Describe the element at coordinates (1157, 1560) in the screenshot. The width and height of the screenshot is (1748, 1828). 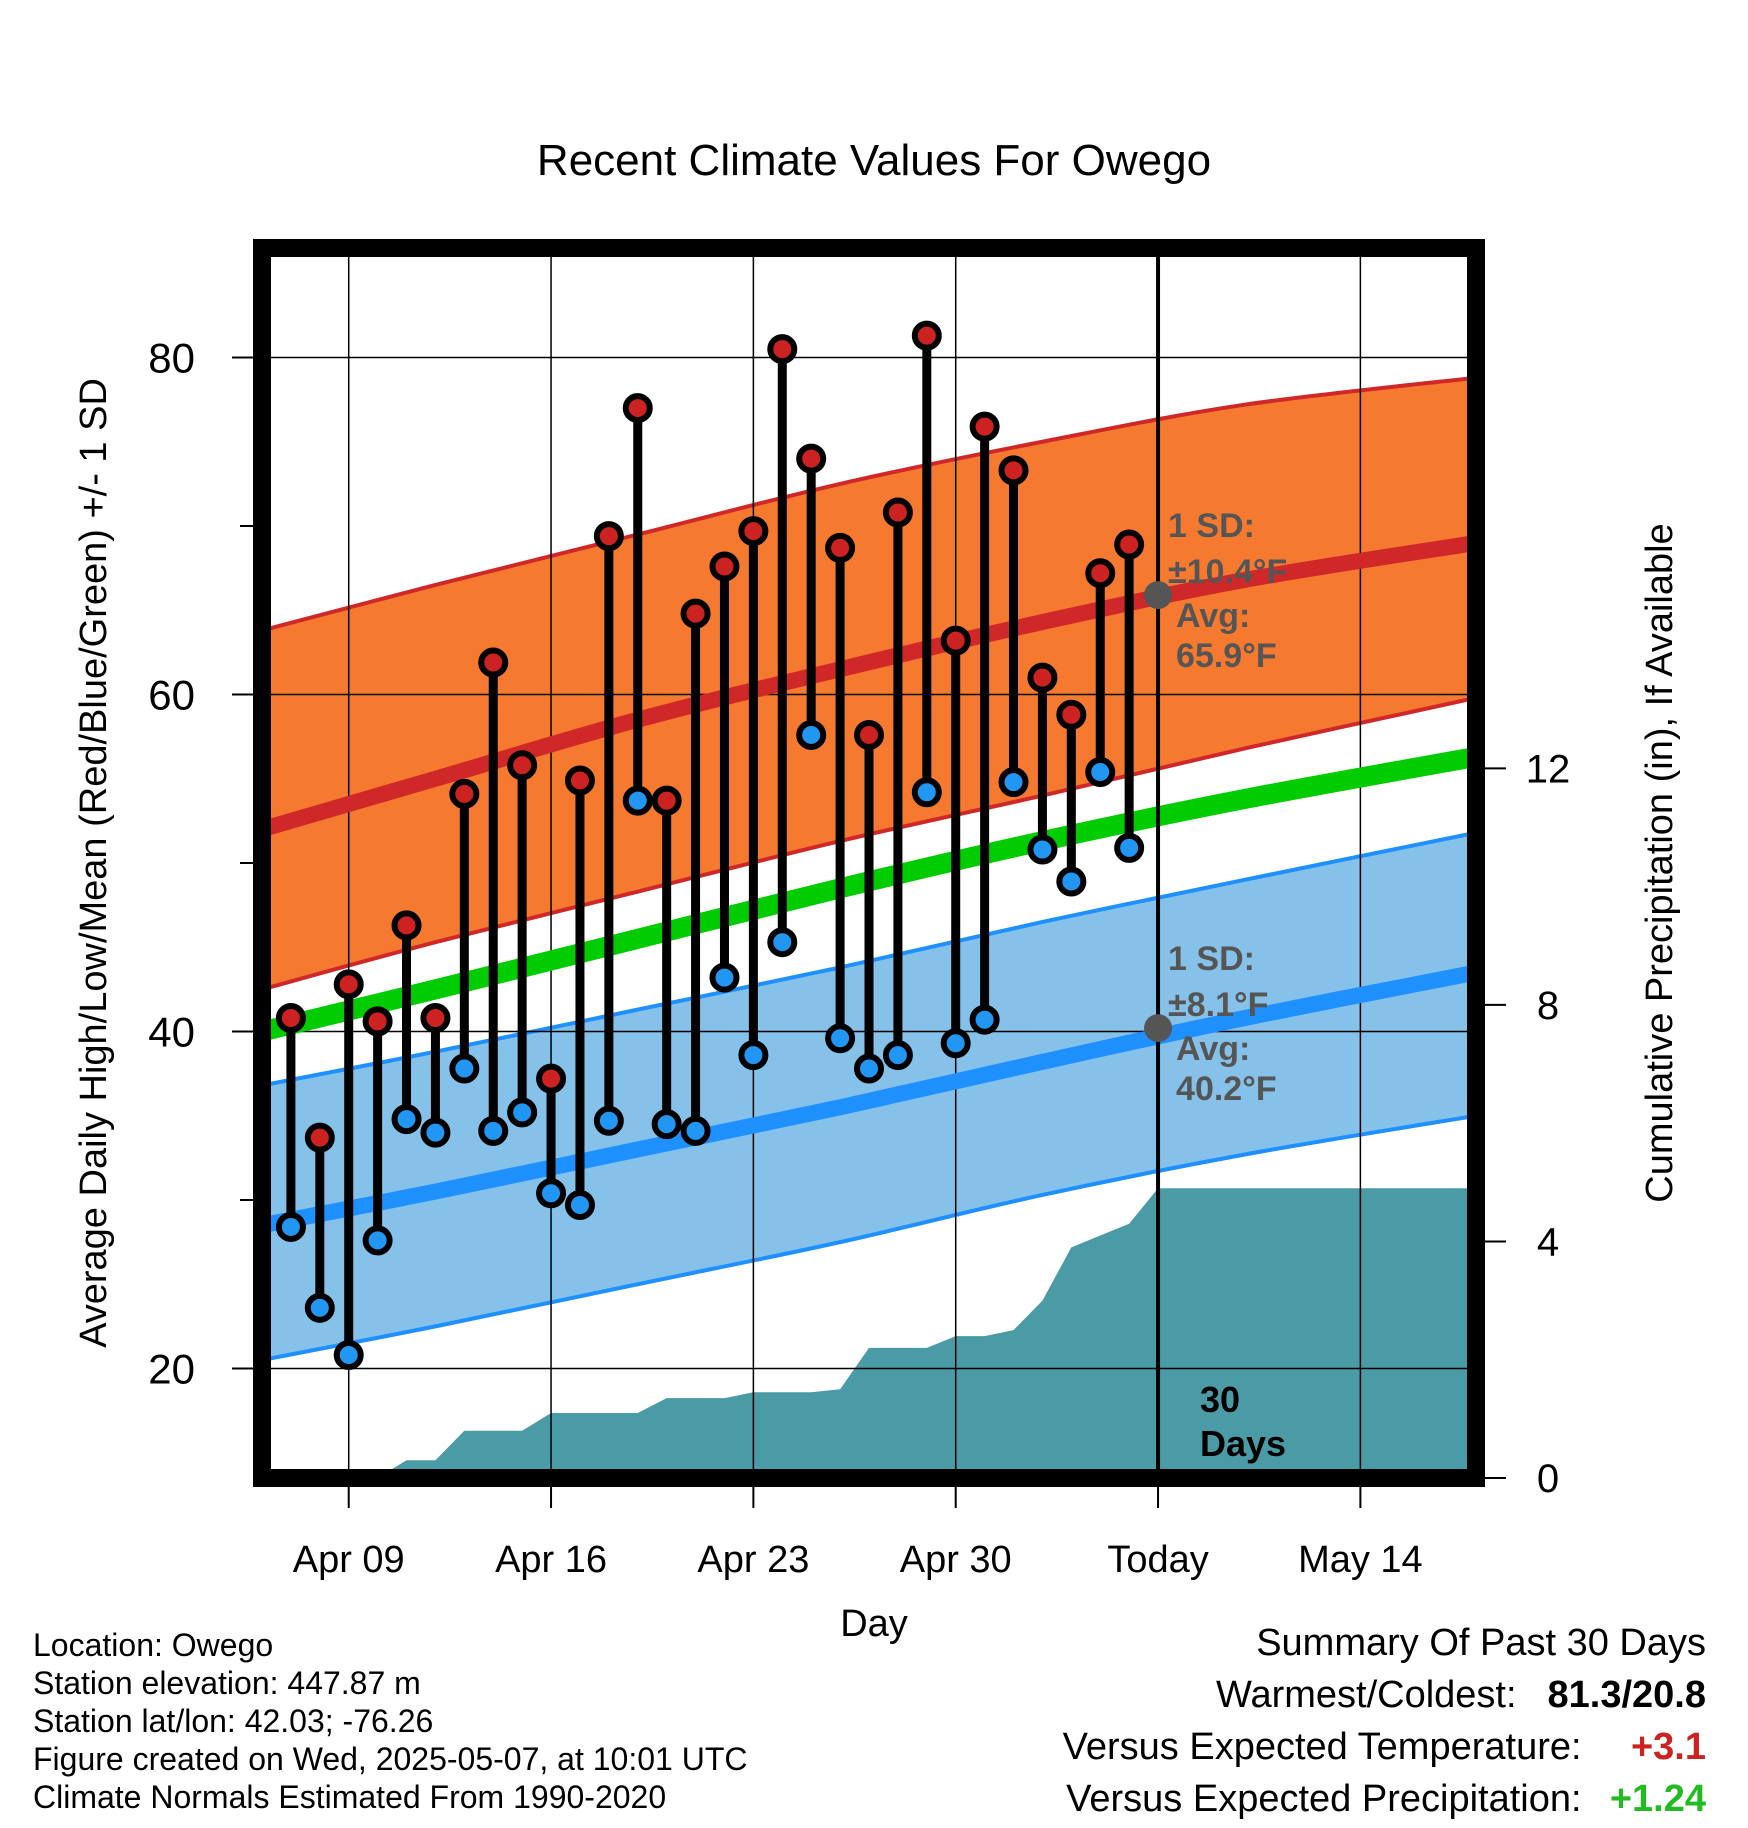
I see `x-tick-label: Today` at that location.